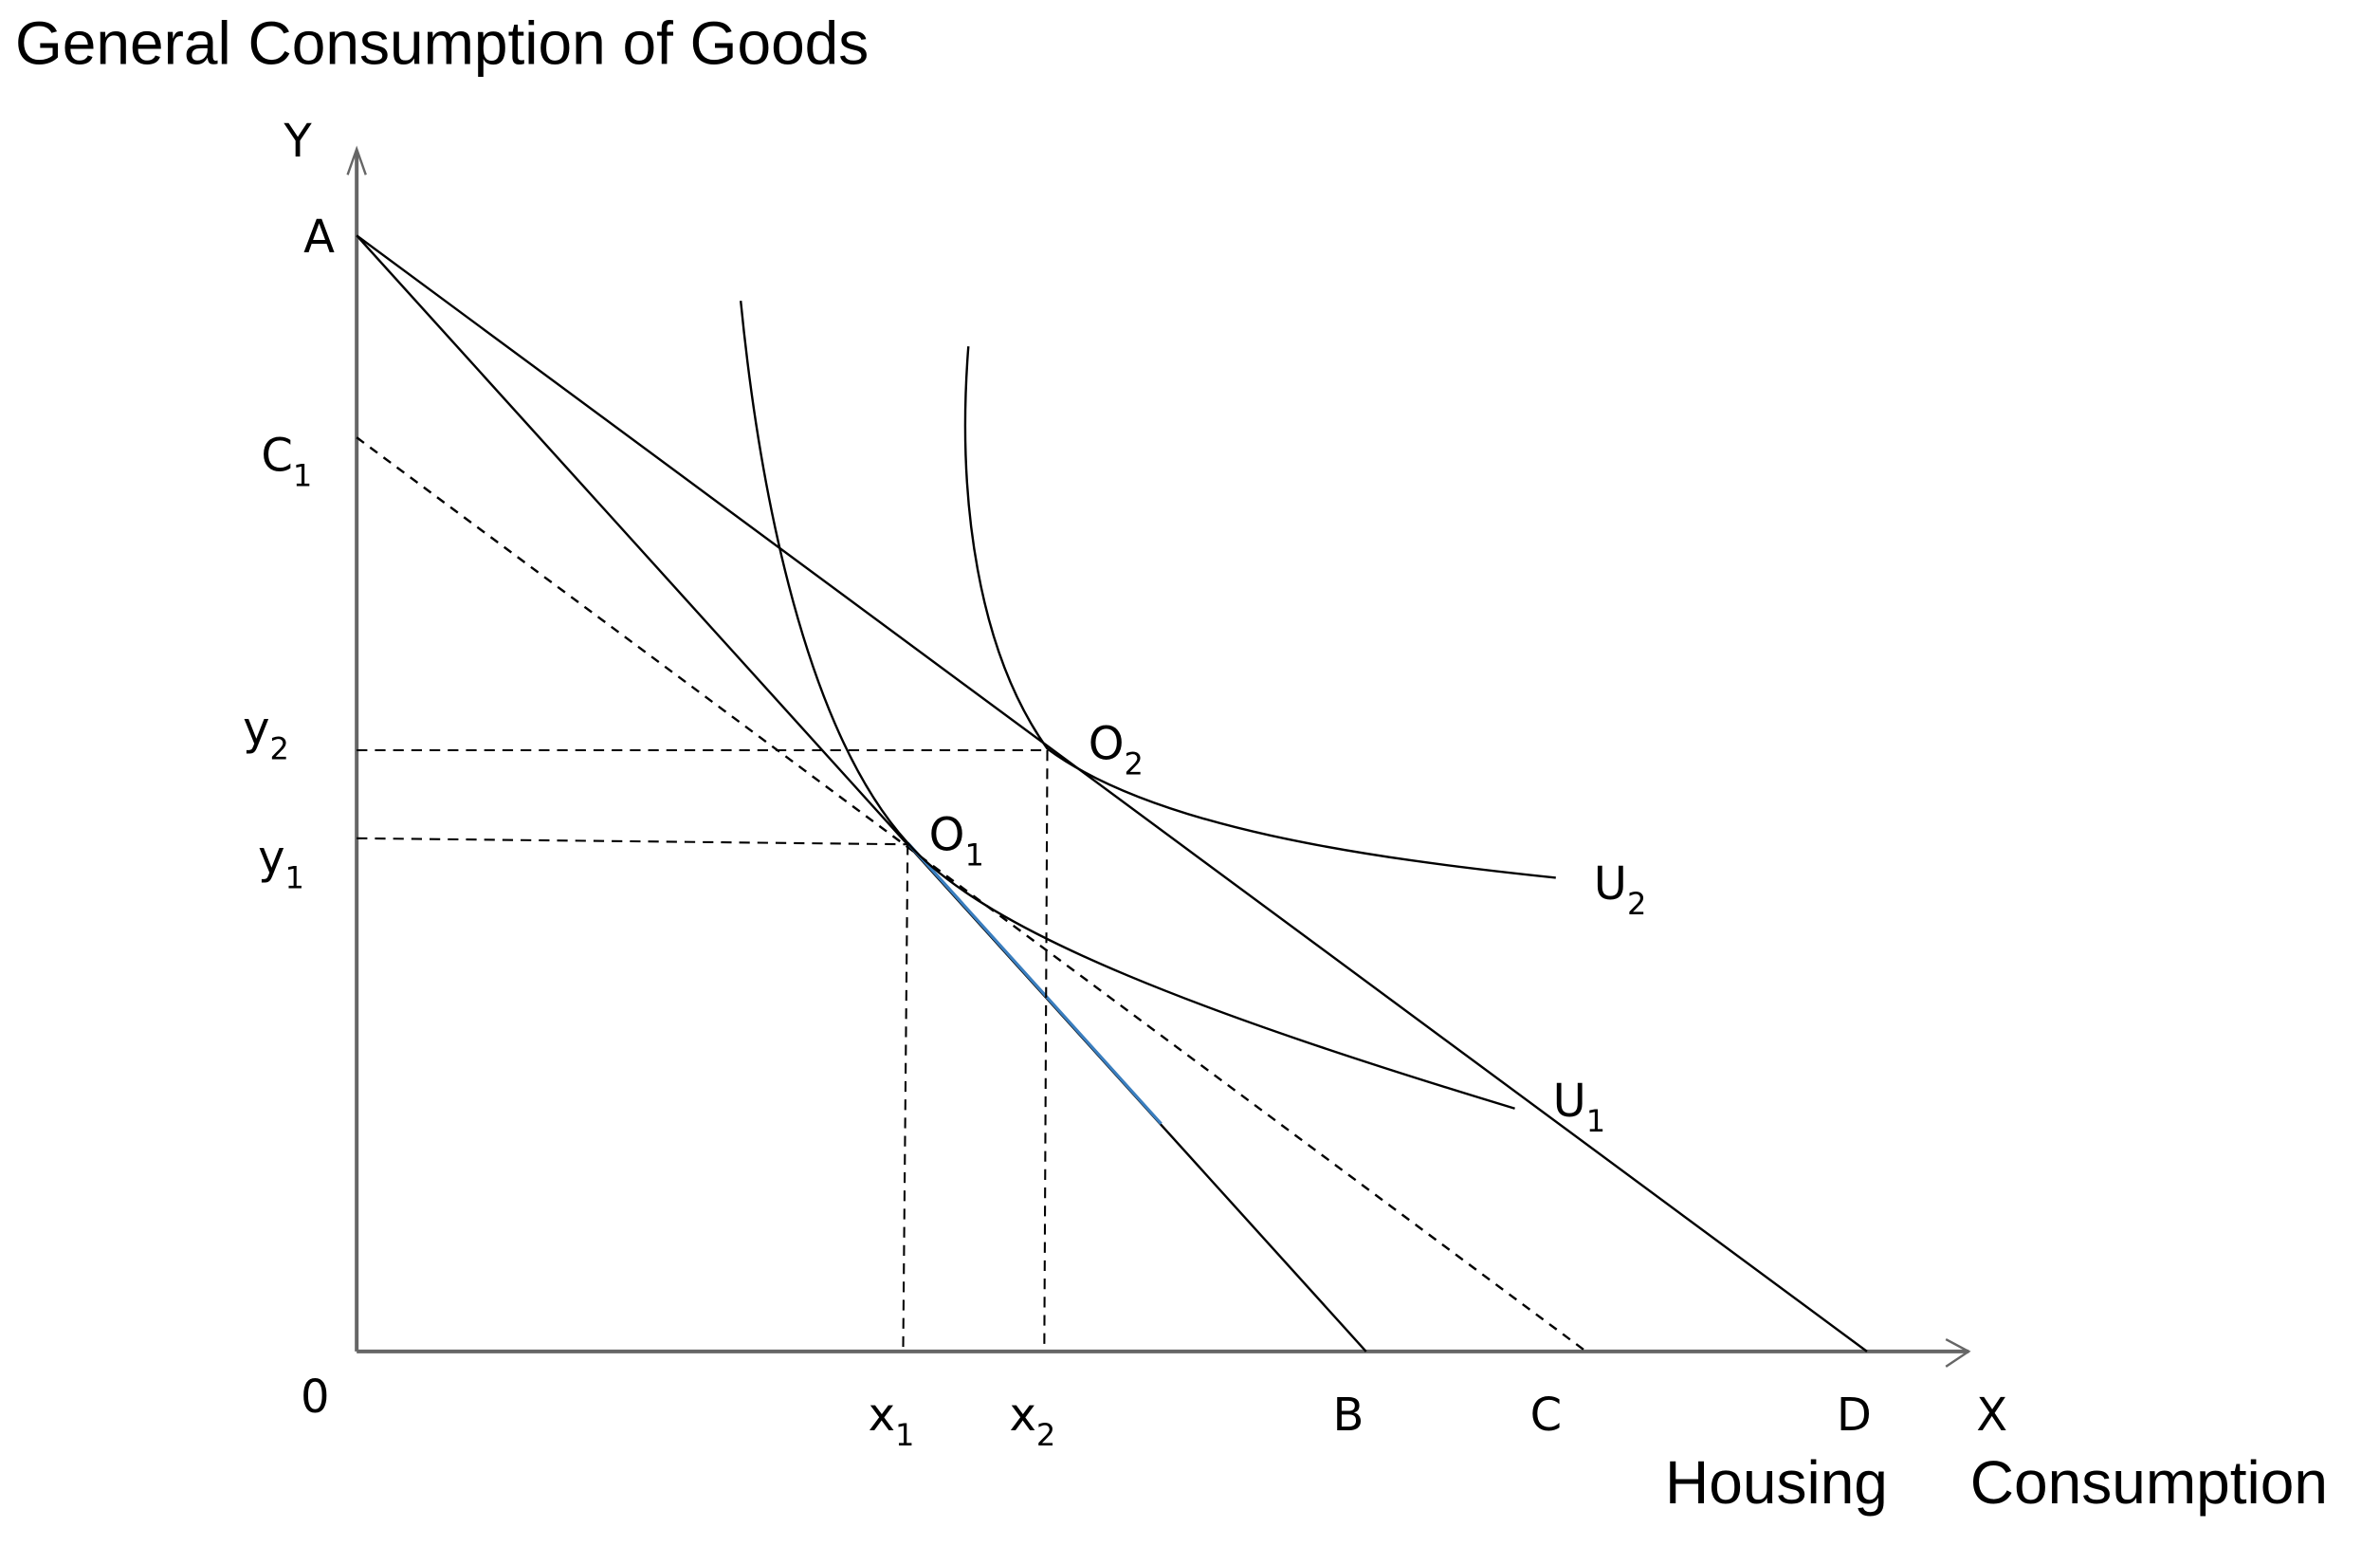 The height and width of the screenshot is (1546, 2380). I want to click on label-U2: U2, so click(1620, 889).